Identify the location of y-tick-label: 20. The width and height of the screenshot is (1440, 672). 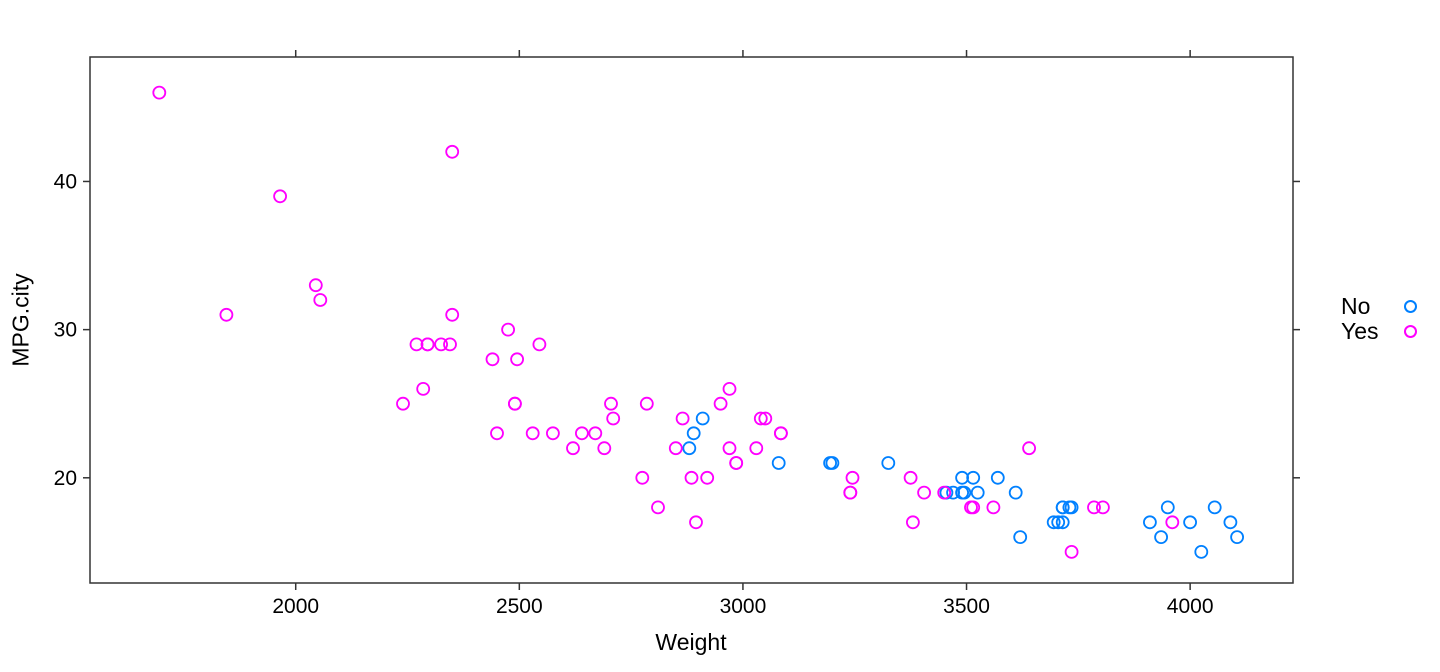
(65, 478).